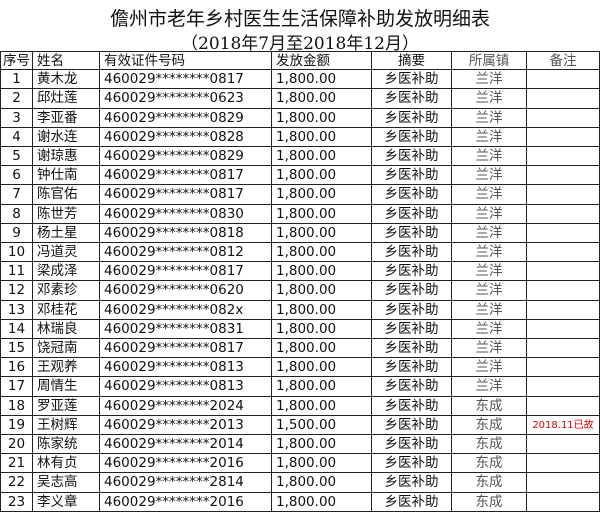 The image size is (600, 512). I want to click on id-cell: 460029********0623, so click(186, 99).